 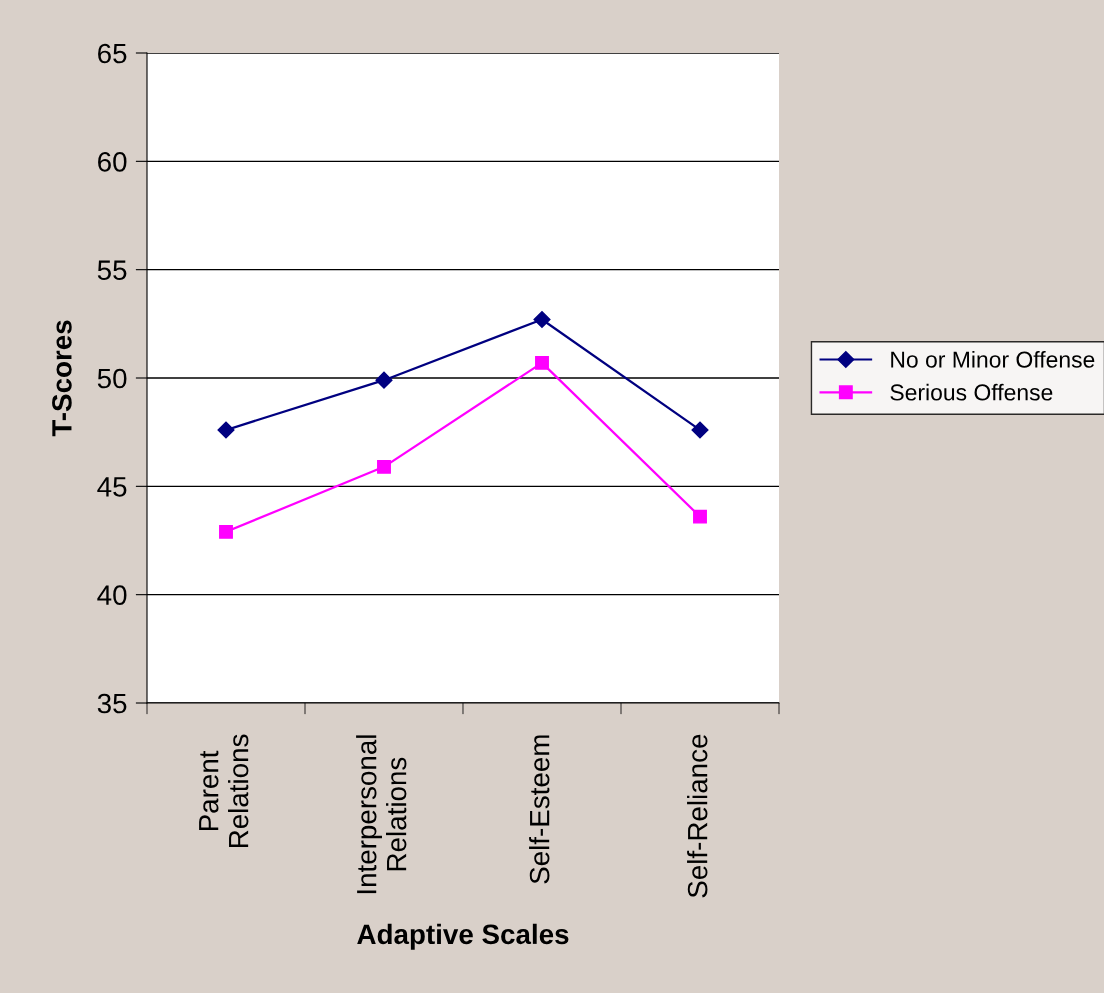 I want to click on y-axis-title: T-Scores, so click(x=62, y=378).